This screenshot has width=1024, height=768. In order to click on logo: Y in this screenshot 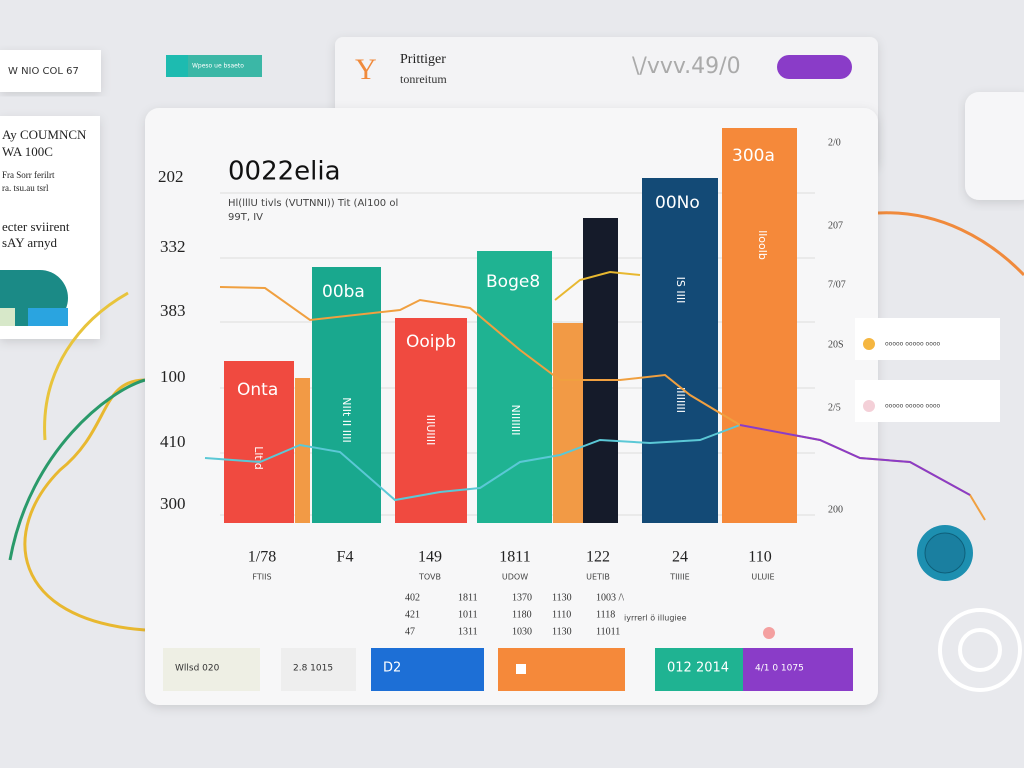, I will do `click(366, 69)`.